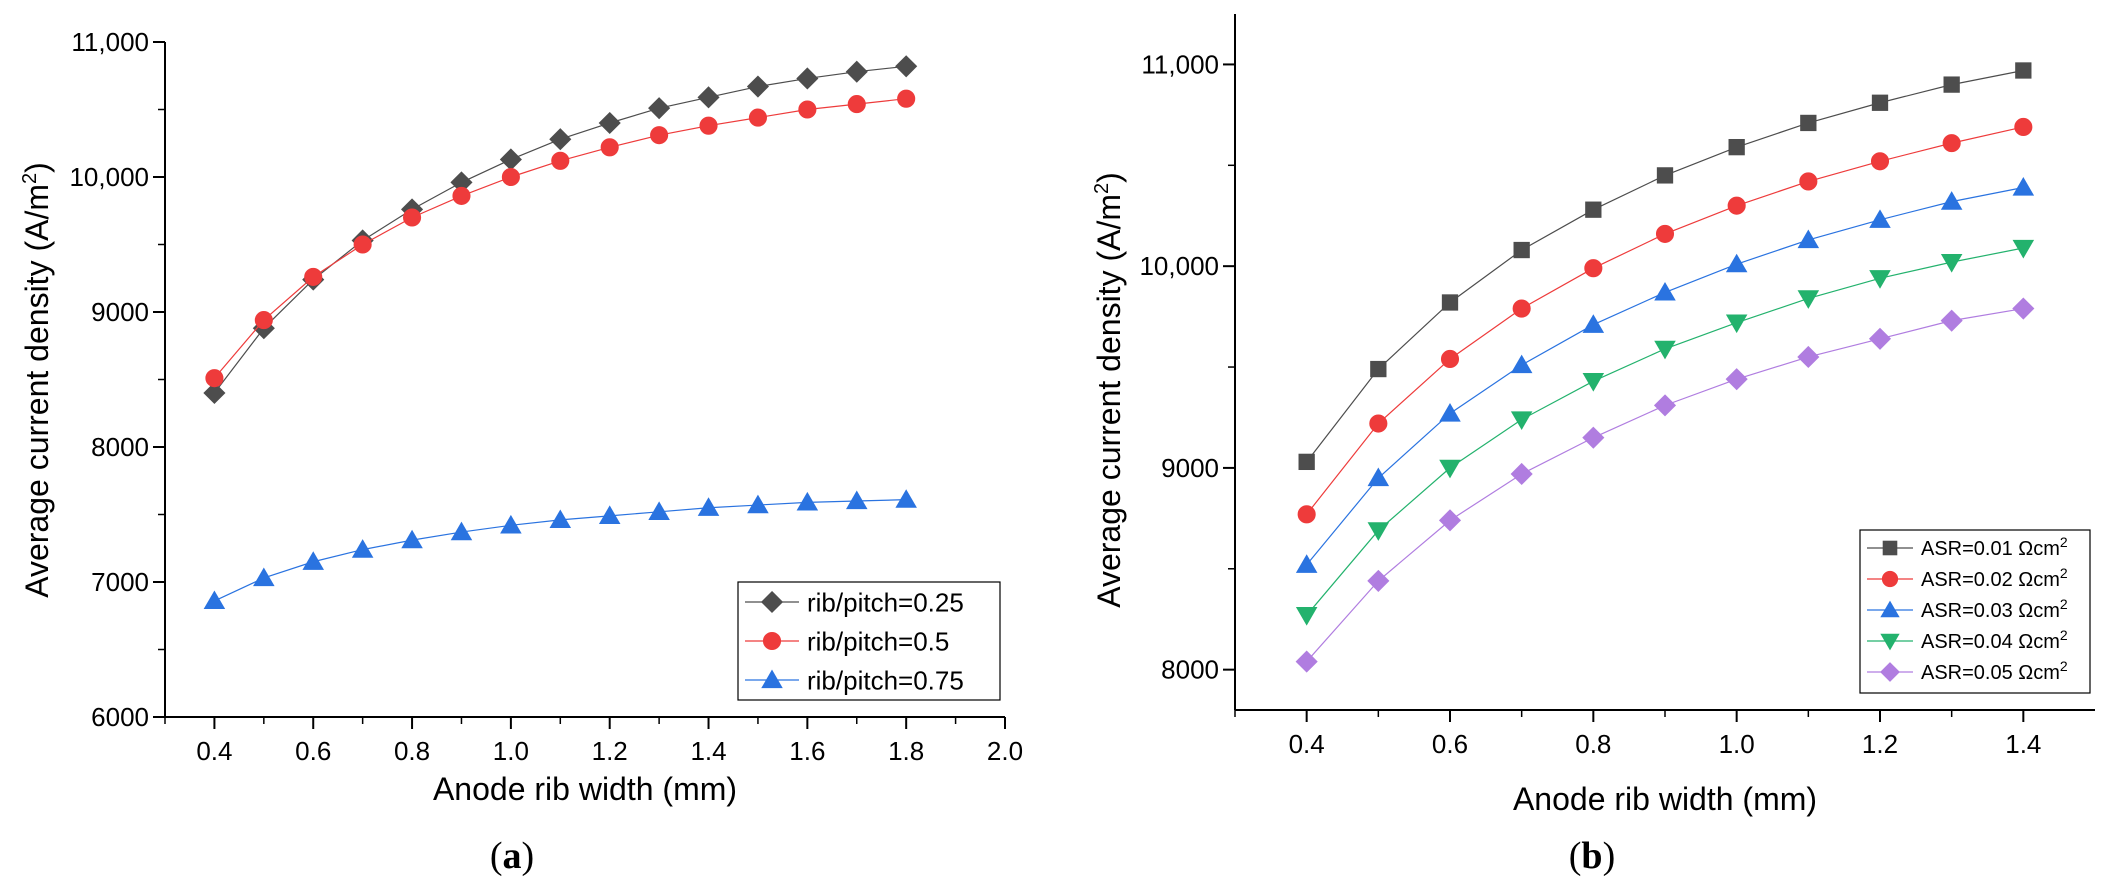 Image resolution: width=2124 pixels, height=893 pixels. I want to click on legend-label: ASR=0.03 Ωcm2, so click(1994, 609).